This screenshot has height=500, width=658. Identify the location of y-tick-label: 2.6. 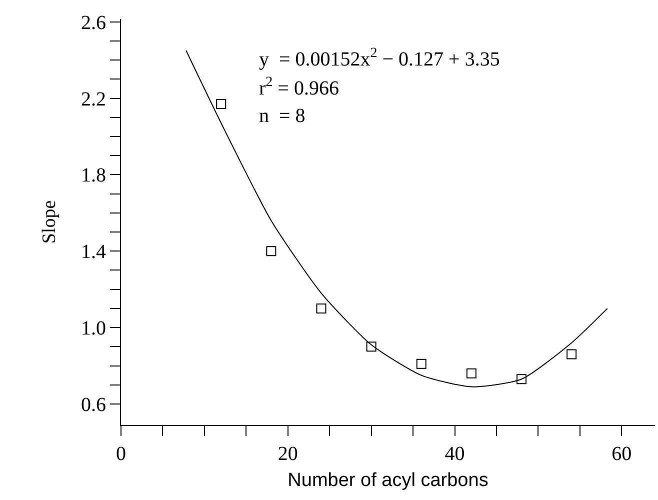
(93, 23).